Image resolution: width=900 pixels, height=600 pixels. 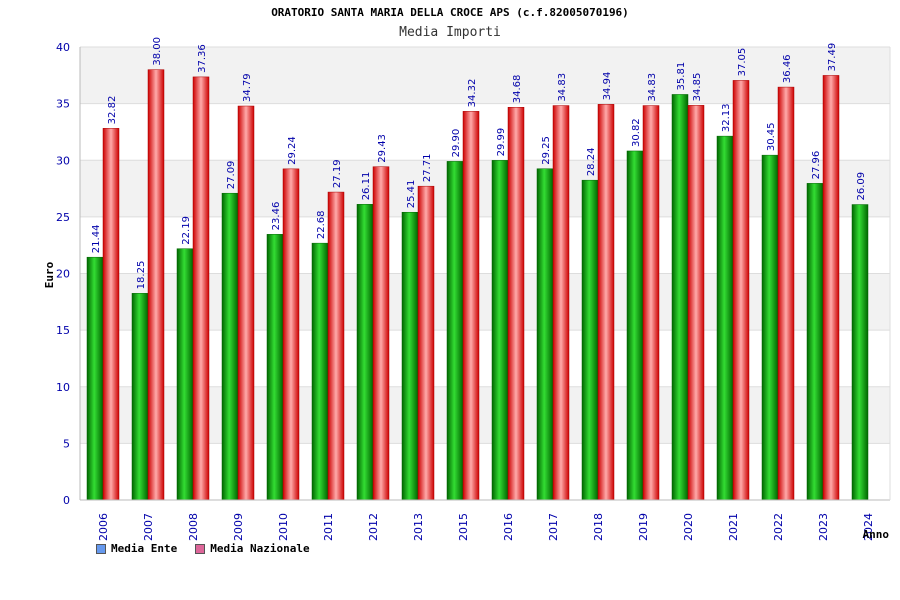 What do you see at coordinates (868, 527) in the screenshot?
I see `x-tick-label: 2024` at bounding box center [868, 527].